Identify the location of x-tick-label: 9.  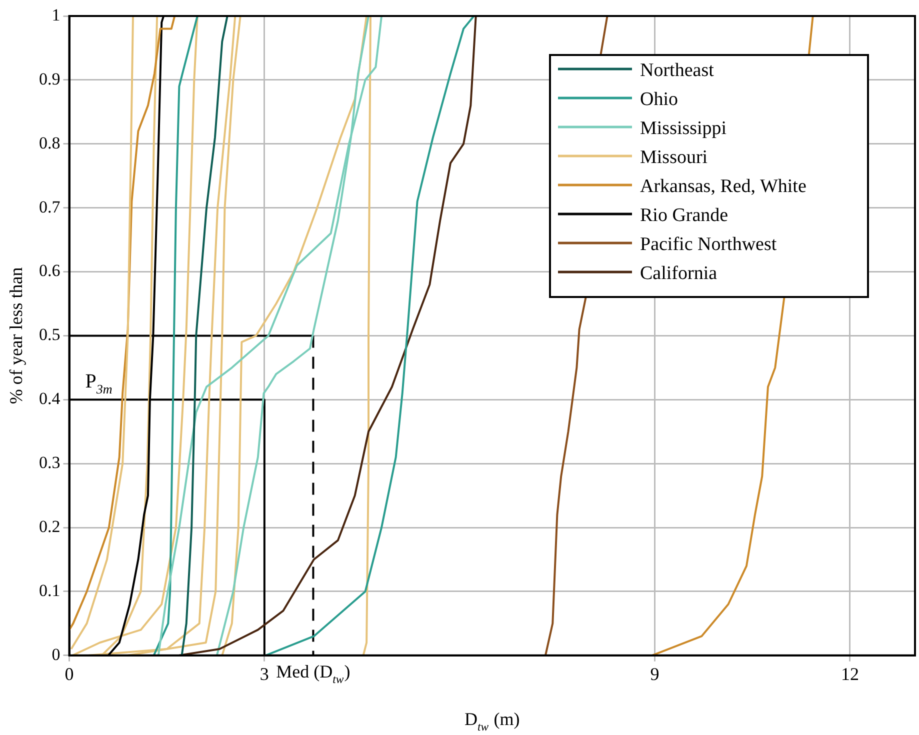
(655, 674).